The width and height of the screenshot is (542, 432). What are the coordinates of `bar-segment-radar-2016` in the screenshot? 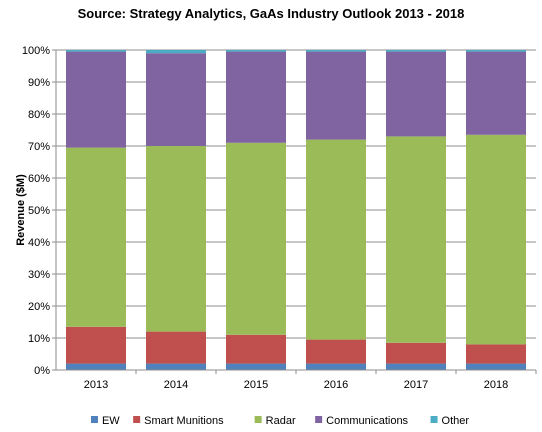 It's located at (336, 239).